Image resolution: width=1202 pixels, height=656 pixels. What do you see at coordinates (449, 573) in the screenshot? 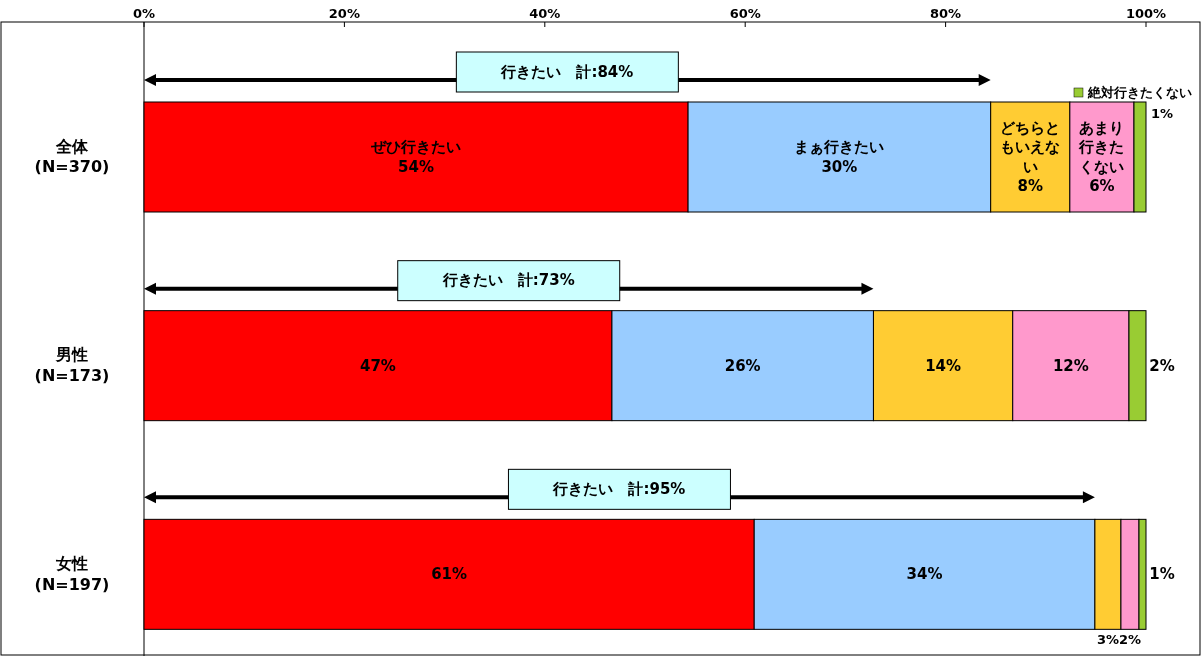
I see `data-label: 61%` at bounding box center [449, 573].